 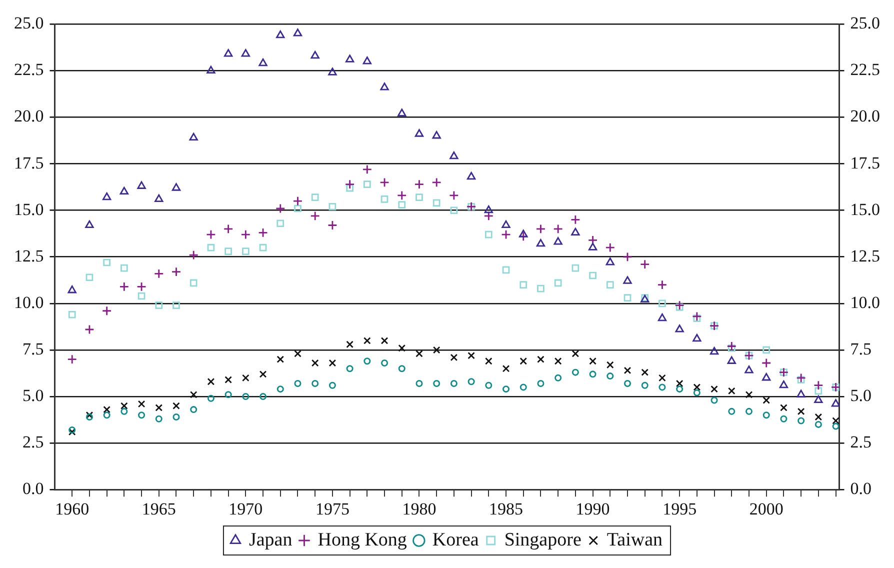 What do you see at coordinates (865, 116) in the screenshot?
I see `y2-tick-label: 20.0` at bounding box center [865, 116].